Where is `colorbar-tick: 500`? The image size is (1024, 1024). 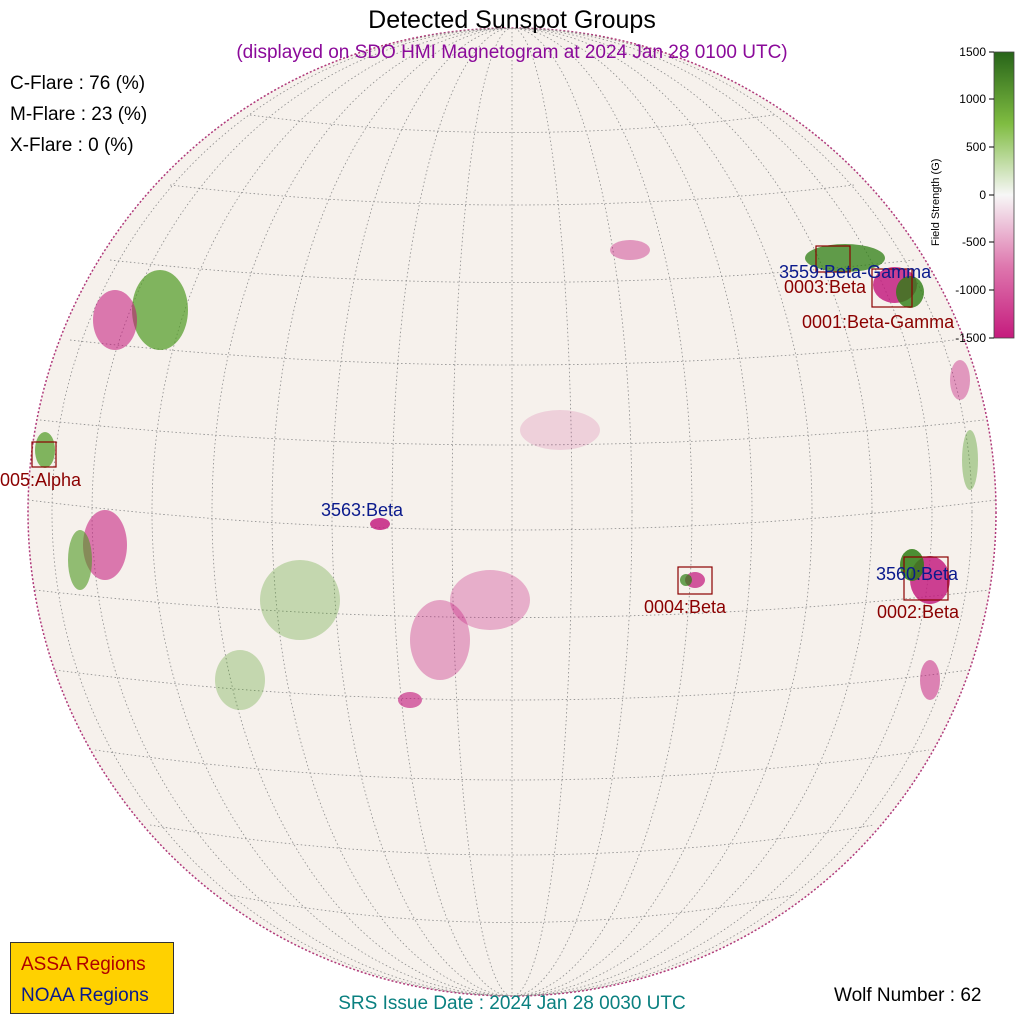
colorbar-tick: 500 is located at coordinates (975, 147).